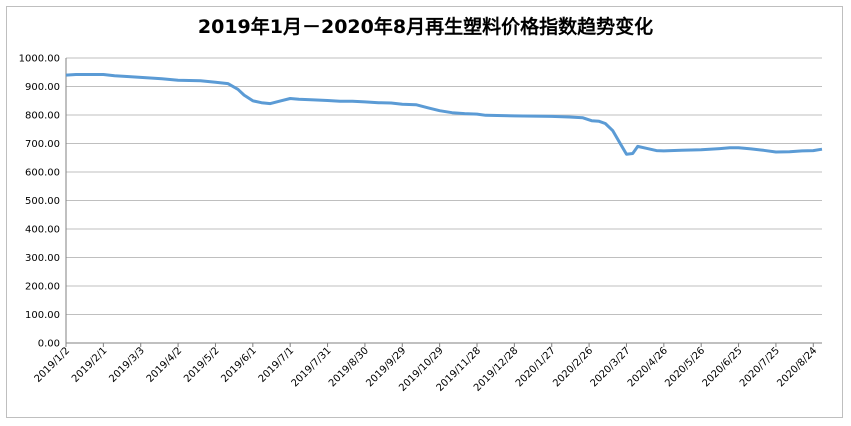  What do you see at coordinates (53, 365) in the screenshot?
I see `x-tick-label: 2019/1/2` at bounding box center [53, 365].